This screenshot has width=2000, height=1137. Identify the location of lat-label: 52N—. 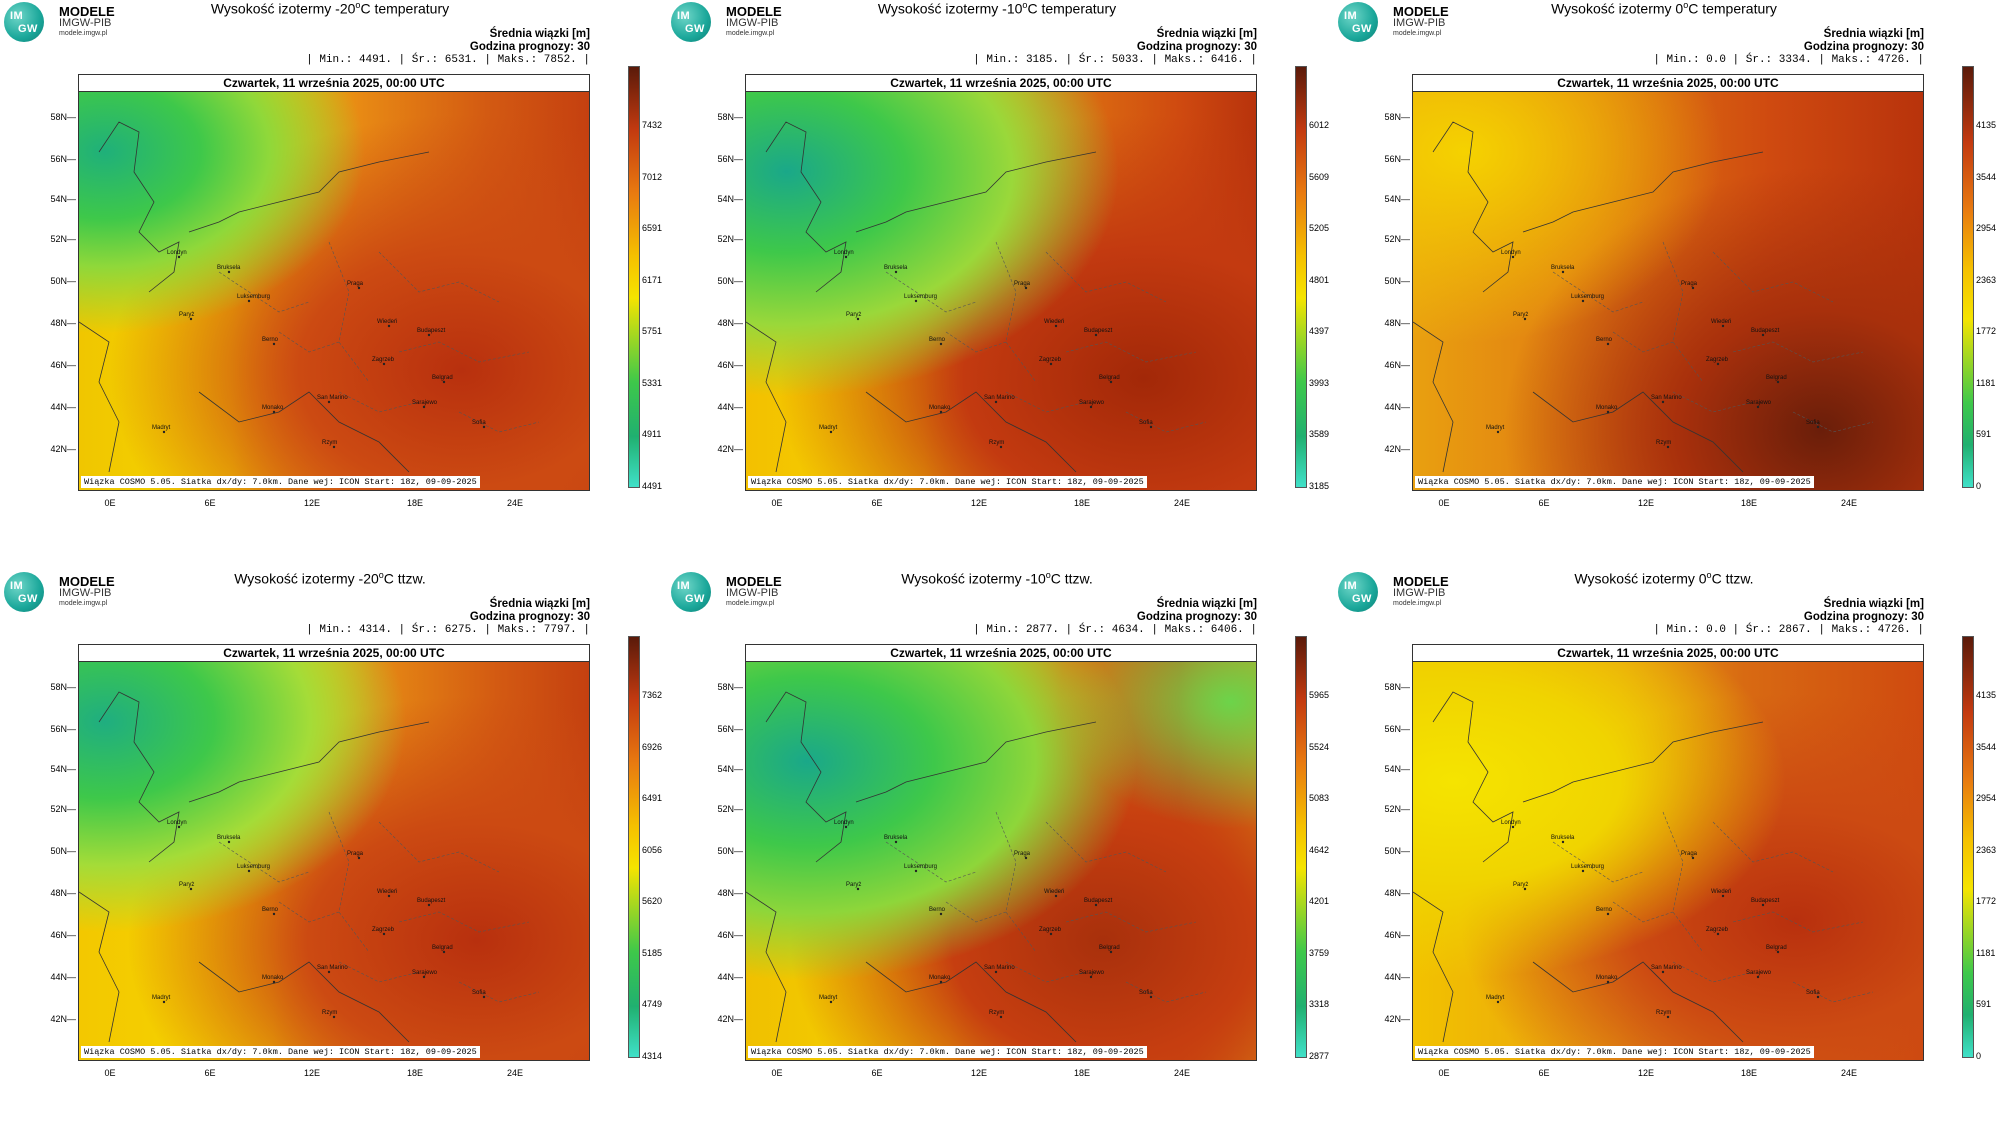
(63, 239).